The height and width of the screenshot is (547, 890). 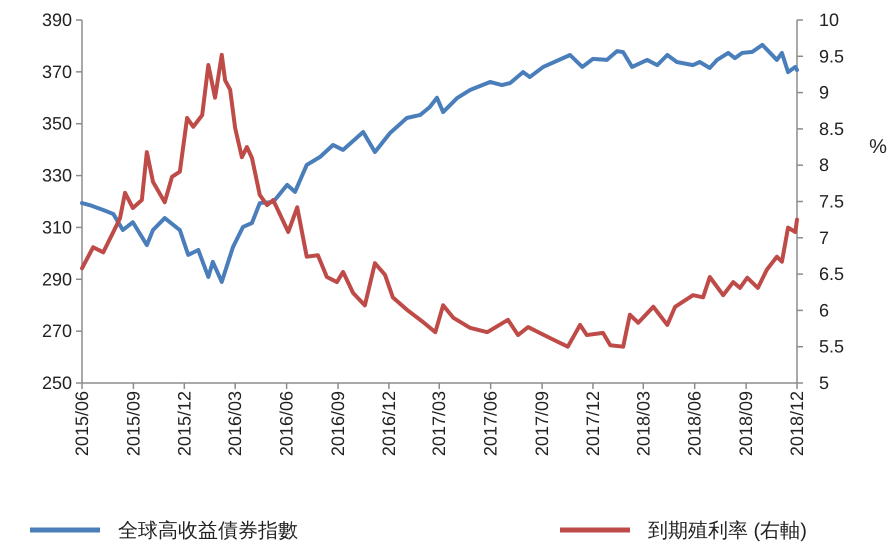 I want to click on x-tick-label: 2017/06, so click(x=490, y=423).